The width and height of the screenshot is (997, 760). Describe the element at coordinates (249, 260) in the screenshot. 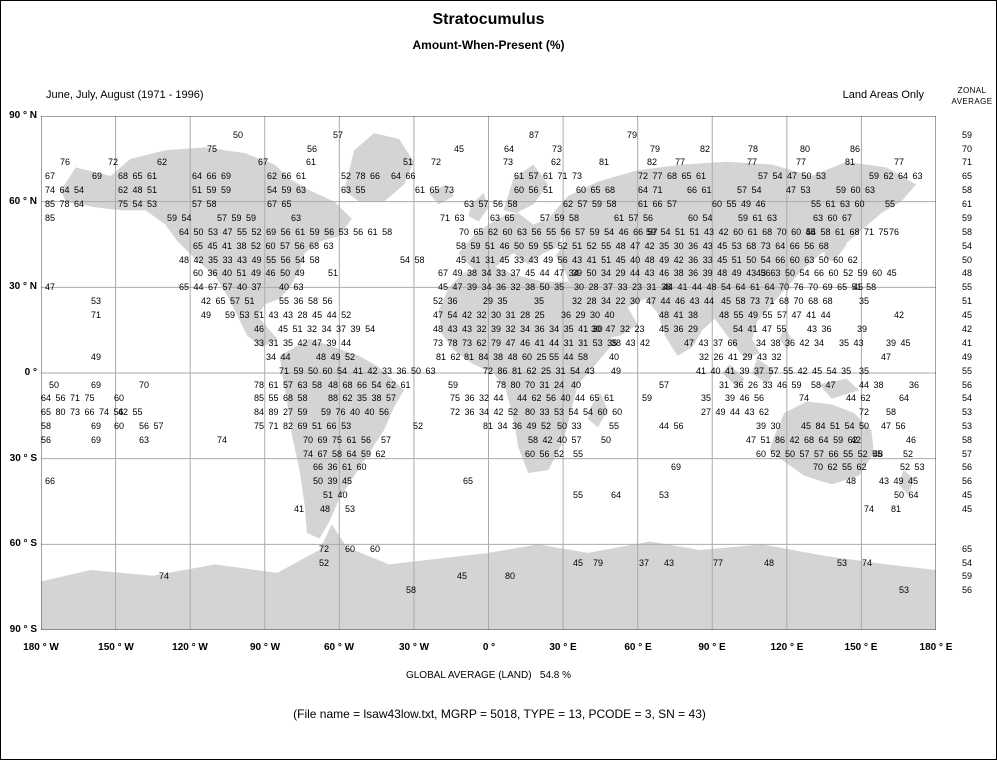

I see `cell-values-run: 48 42 35 33 43 49 55 56 54 58` at that location.